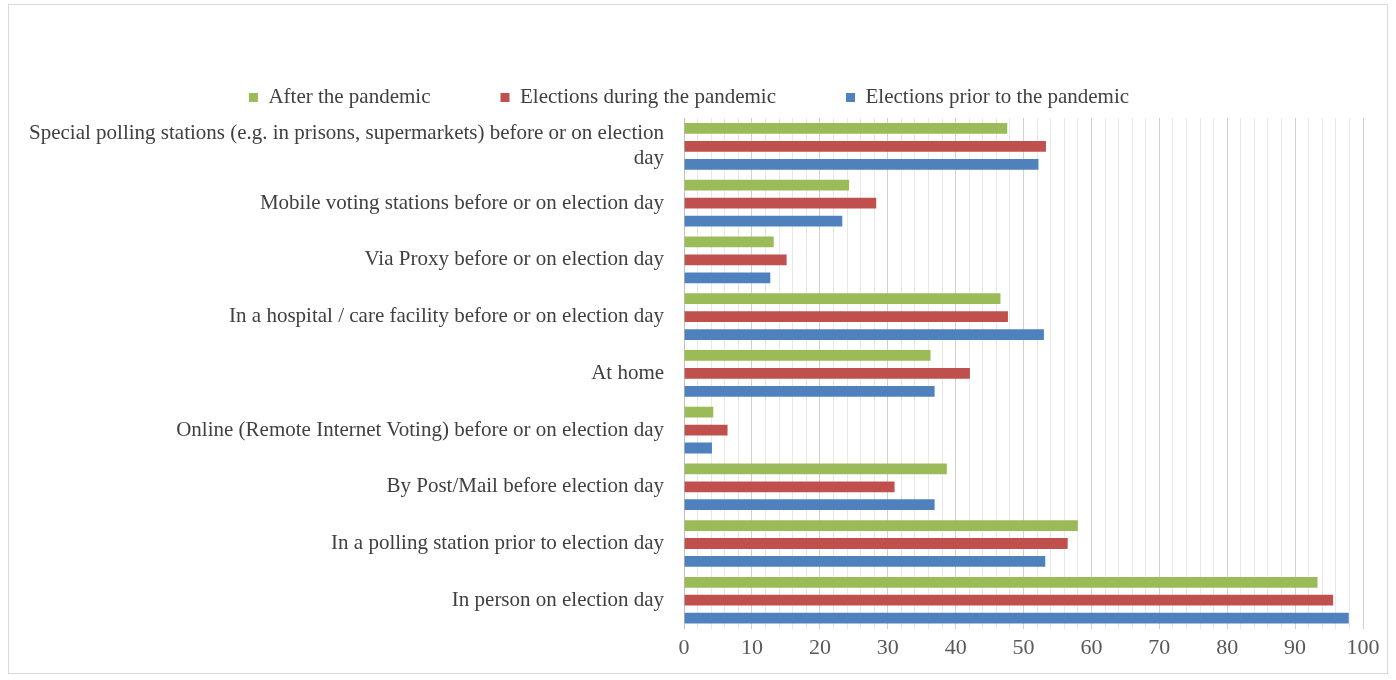  I want to click on y-tick-label: Via Proxy before or on election day, so click(514, 258).